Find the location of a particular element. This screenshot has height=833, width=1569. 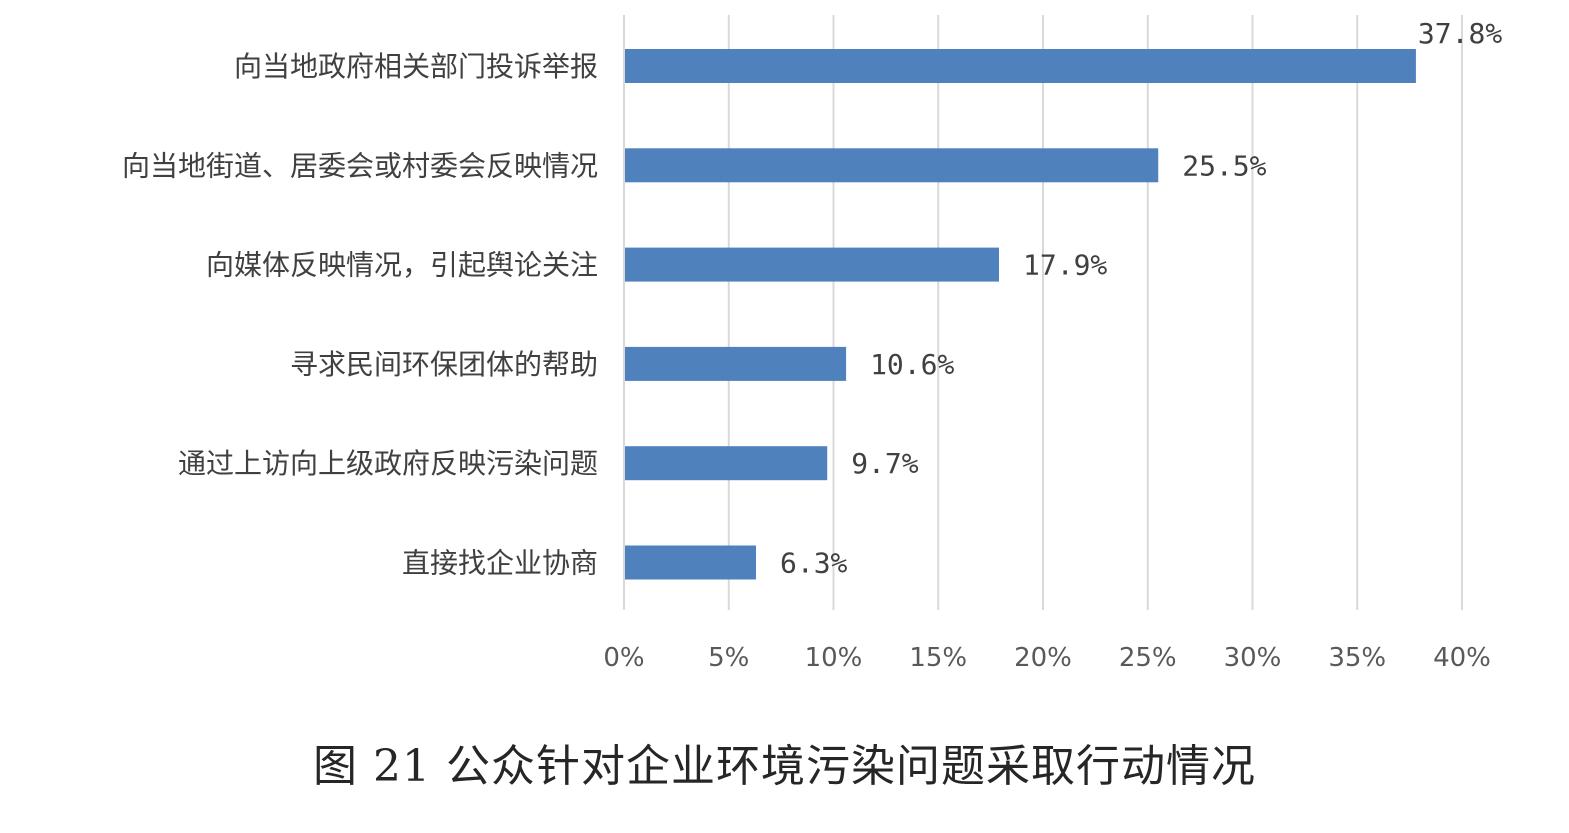

category-label: 向当地政府相关部门投诉举报 is located at coordinates (416, 66).